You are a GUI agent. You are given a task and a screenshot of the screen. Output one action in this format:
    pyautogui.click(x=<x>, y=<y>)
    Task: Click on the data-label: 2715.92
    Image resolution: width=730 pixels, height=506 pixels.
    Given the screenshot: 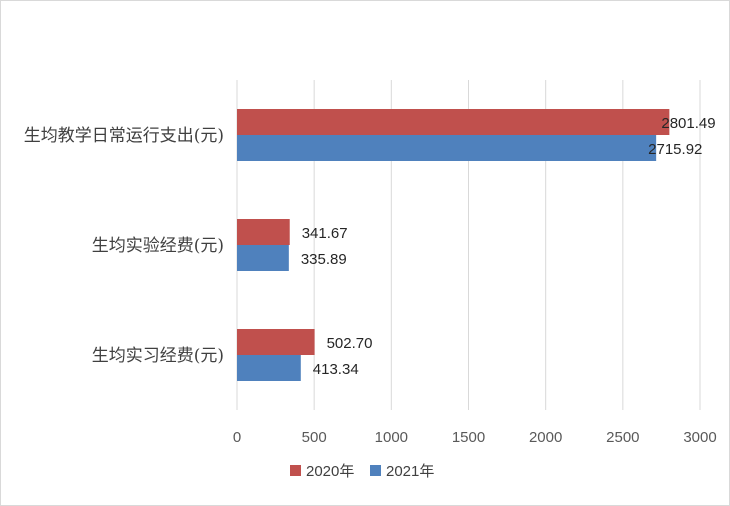 What is the action you would take?
    pyautogui.click(x=675, y=149)
    